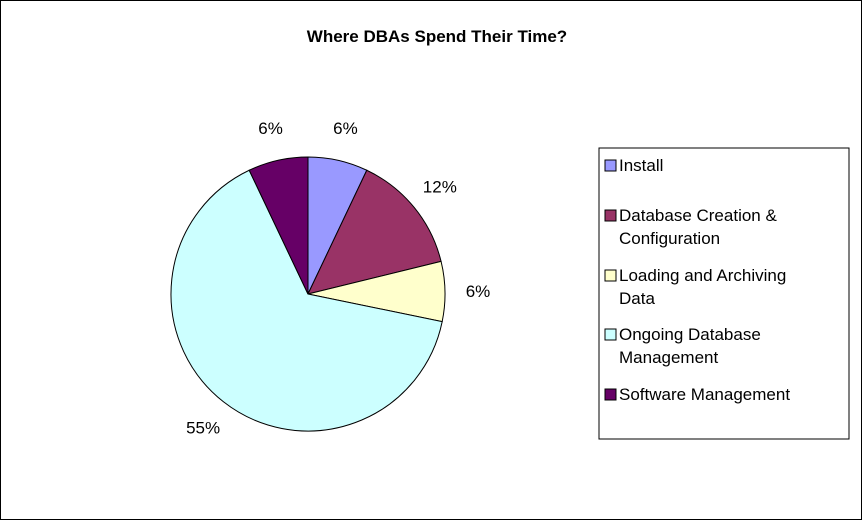  I want to click on legend-label-1: Install, so click(641, 165).